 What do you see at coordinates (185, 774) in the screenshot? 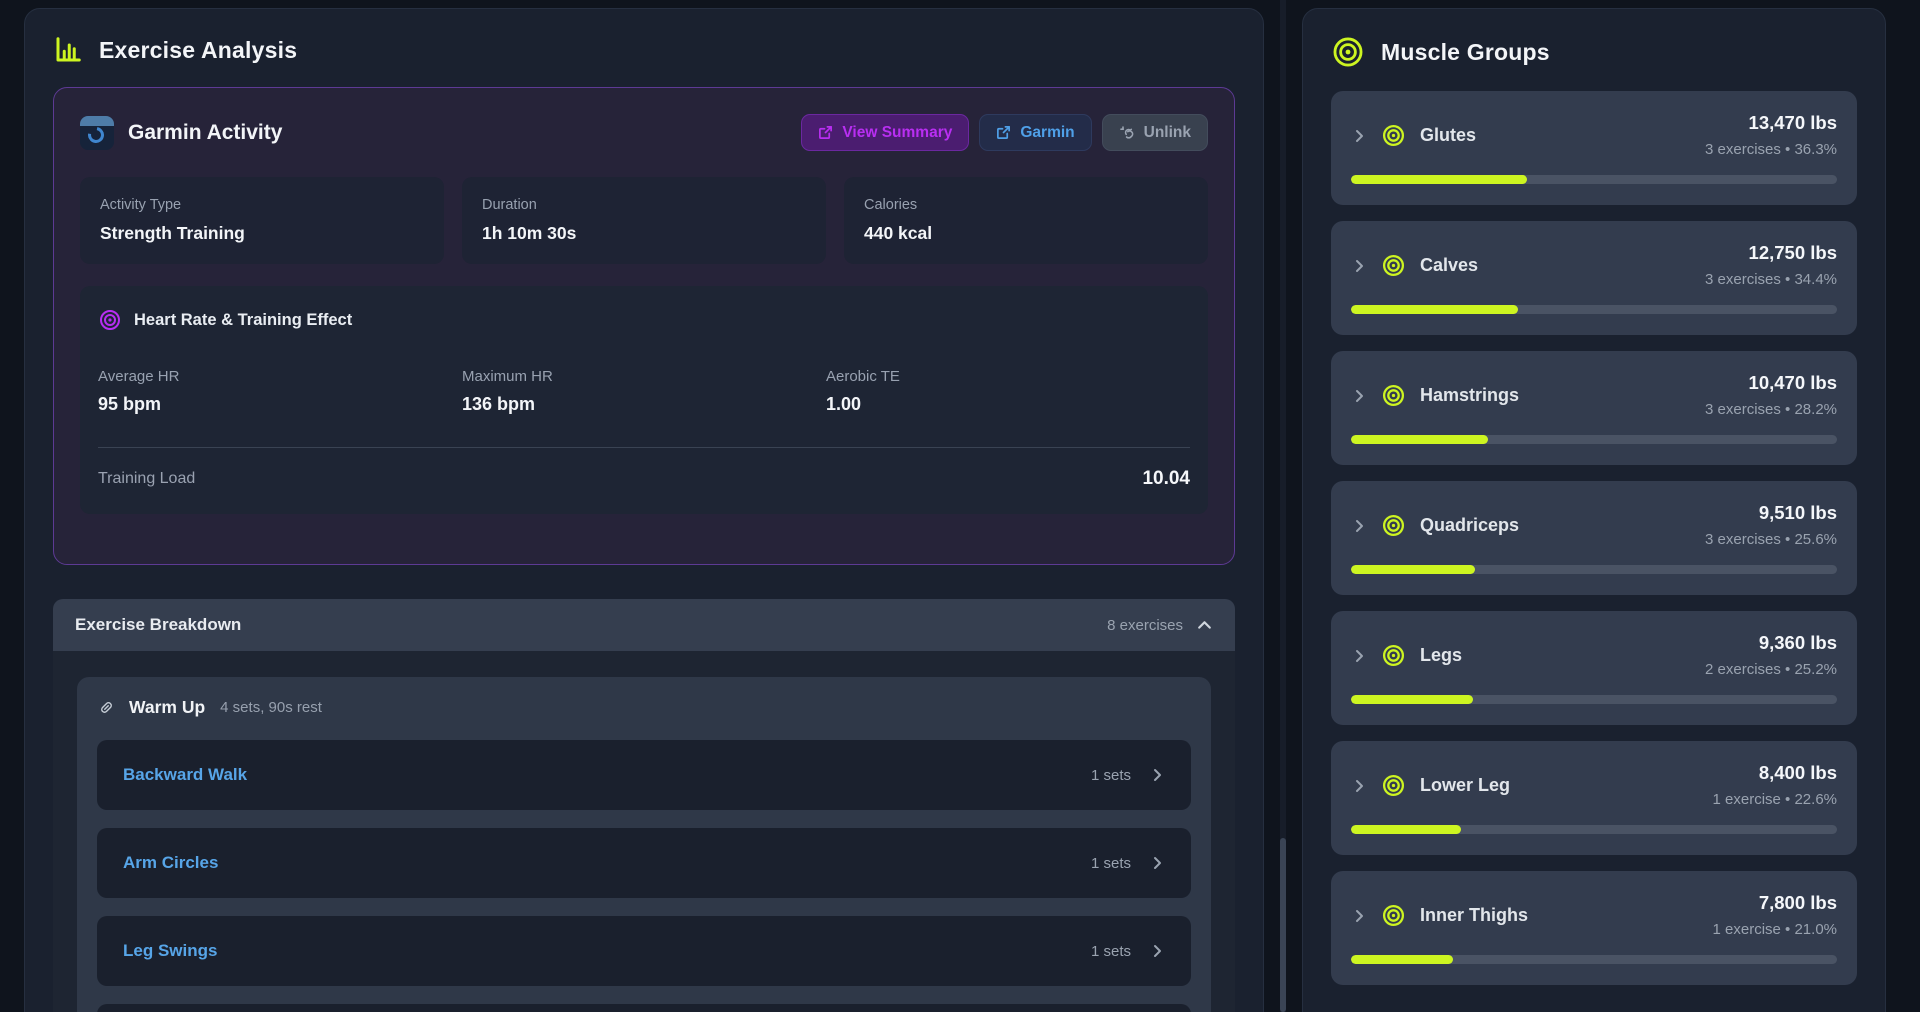
I see `exercise-name-link: Backward Walk` at bounding box center [185, 774].